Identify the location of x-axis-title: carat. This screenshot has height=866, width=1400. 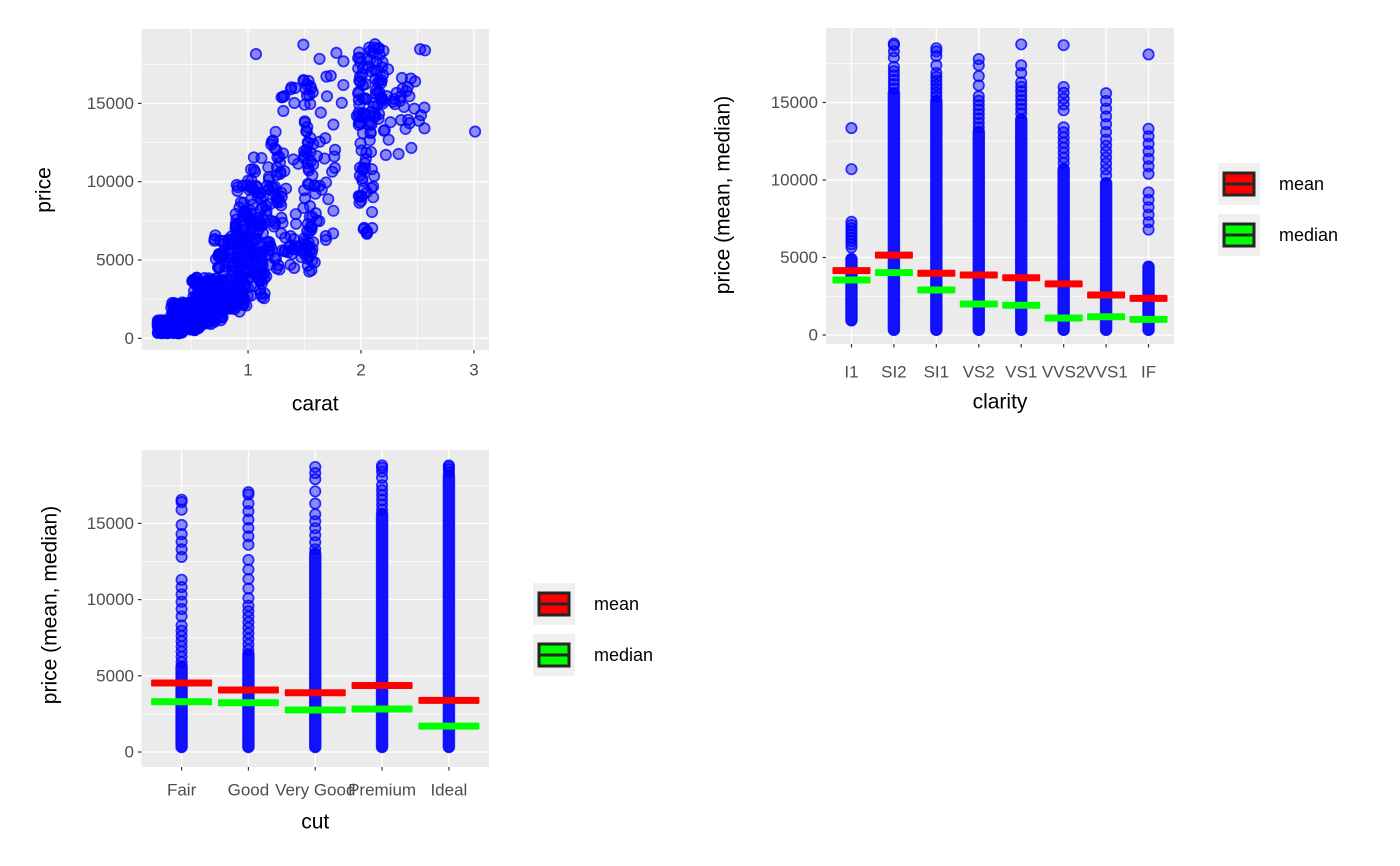
(315, 404).